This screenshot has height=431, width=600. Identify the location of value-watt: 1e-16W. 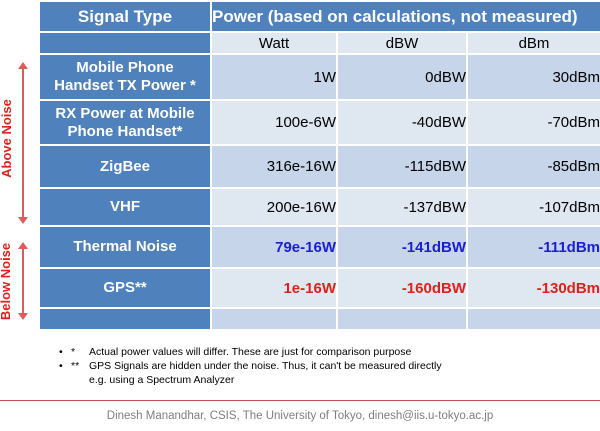
(274, 288).